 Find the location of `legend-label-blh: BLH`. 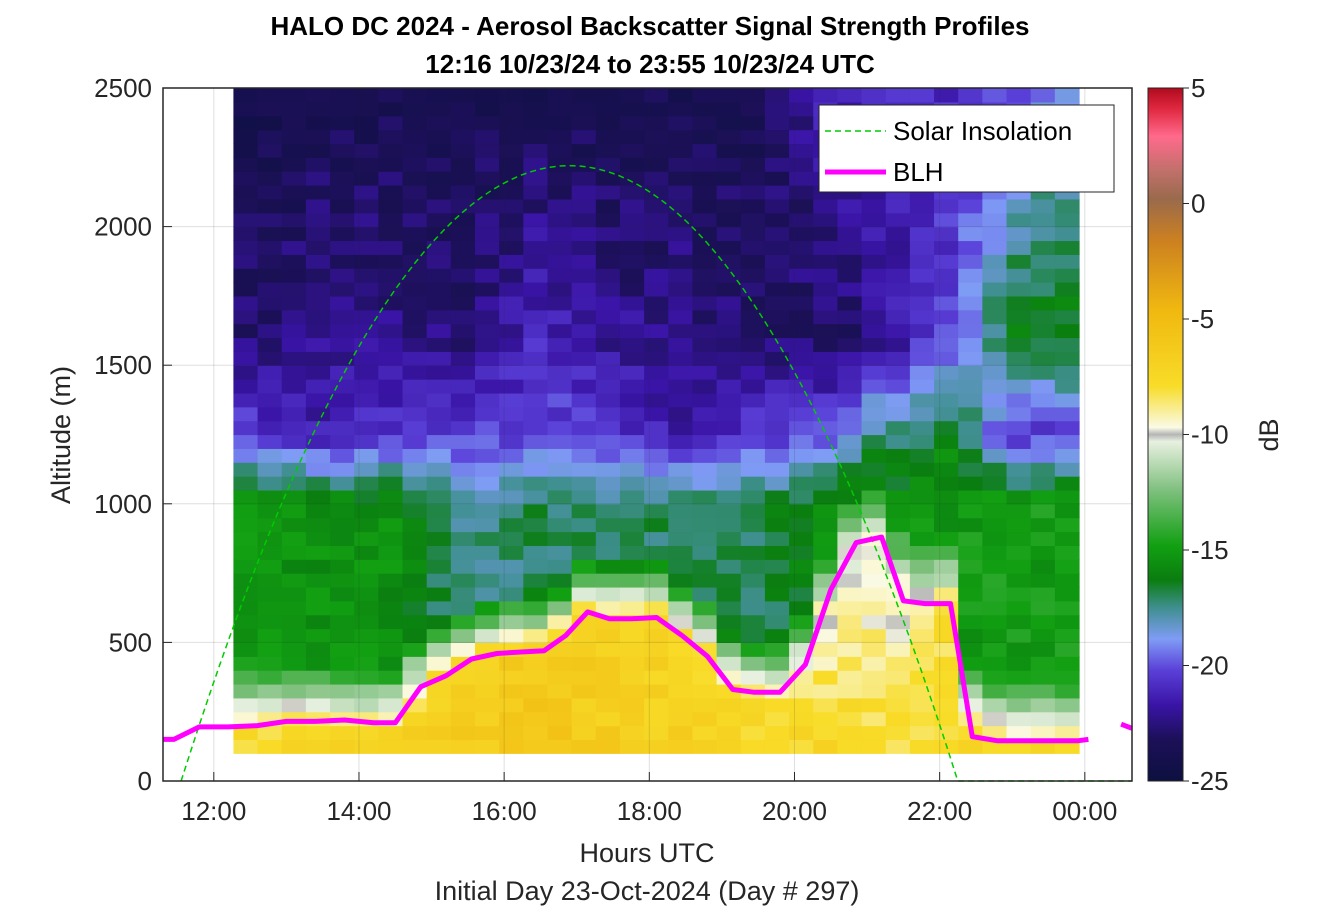

legend-label-blh: BLH is located at coordinates (918, 172).